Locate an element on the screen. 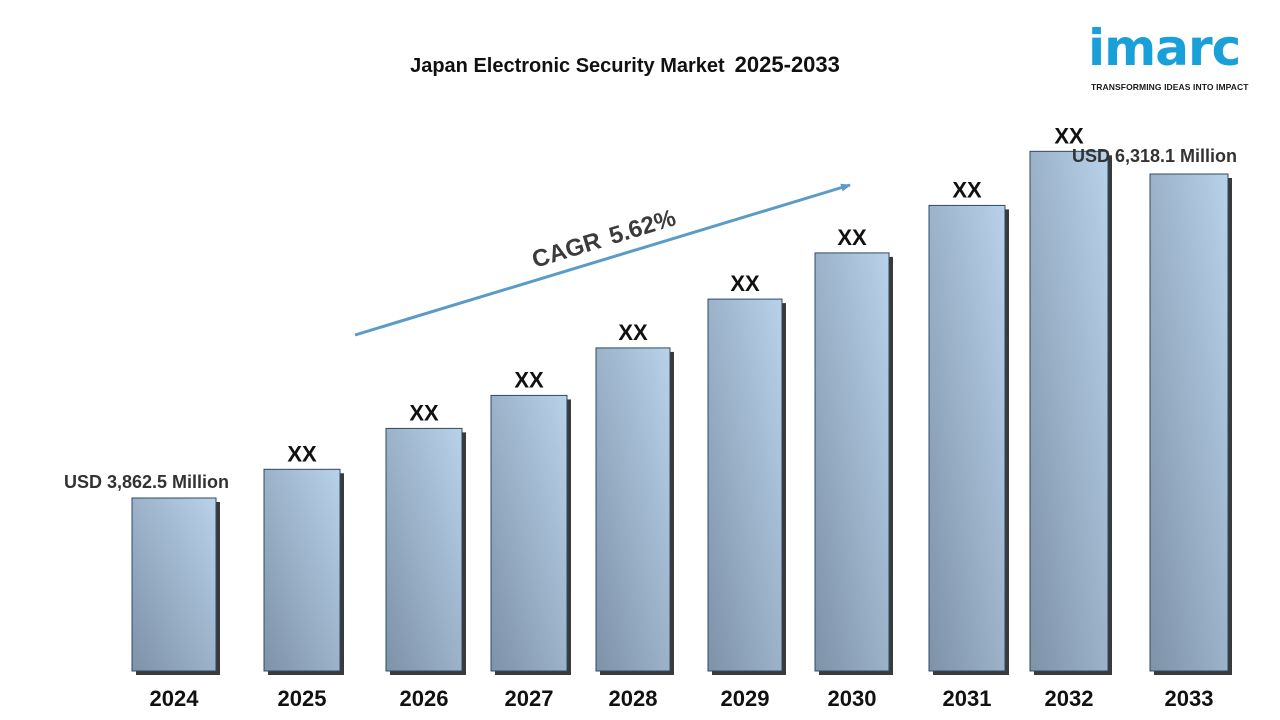  bar-value-label-2026: XX is located at coordinates (424, 412).